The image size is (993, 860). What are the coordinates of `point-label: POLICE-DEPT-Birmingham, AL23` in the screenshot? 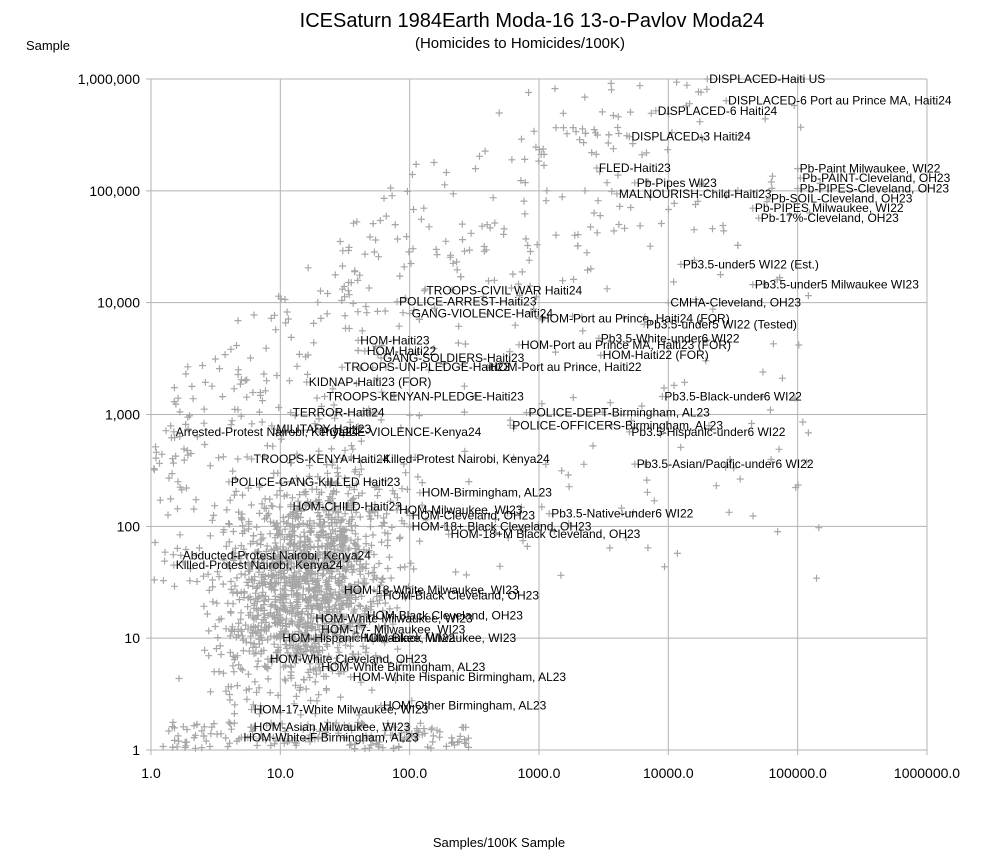 It's located at (619, 413).